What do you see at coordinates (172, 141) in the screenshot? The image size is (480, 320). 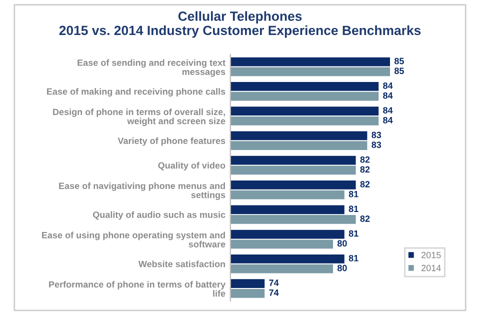 I see `y-tick-label: Variety of phone features` at bounding box center [172, 141].